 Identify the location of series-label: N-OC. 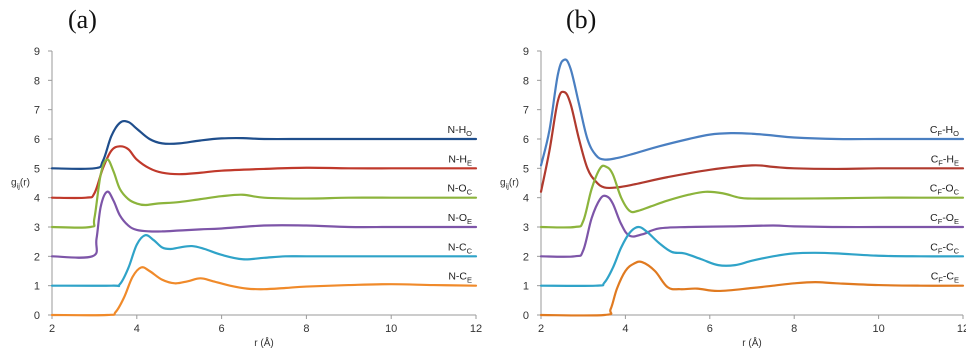
(459, 190).